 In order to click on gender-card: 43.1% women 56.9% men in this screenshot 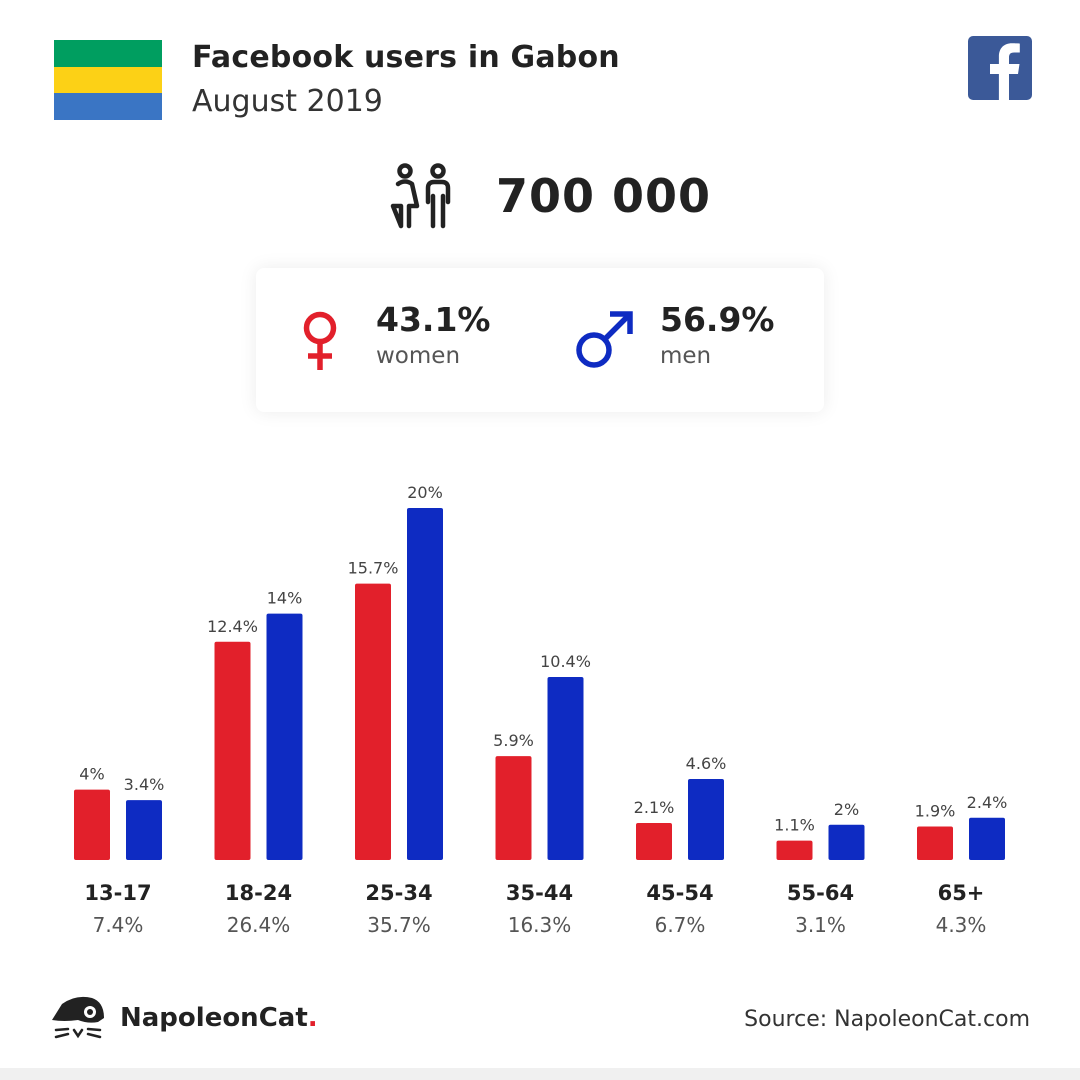, I will do `click(540, 340)`.